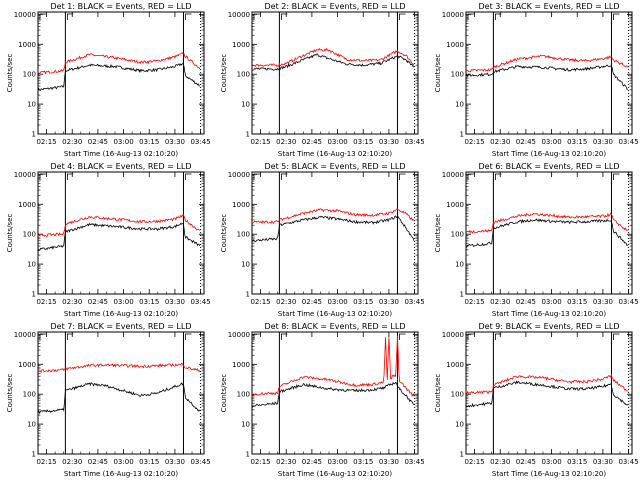 This screenshot has height=480, width=640. Describe the element at coordinates (121, 6) in the screenshot. I see `panel-title: Det 1: BLACK = Events, RED = LLD` at that location.